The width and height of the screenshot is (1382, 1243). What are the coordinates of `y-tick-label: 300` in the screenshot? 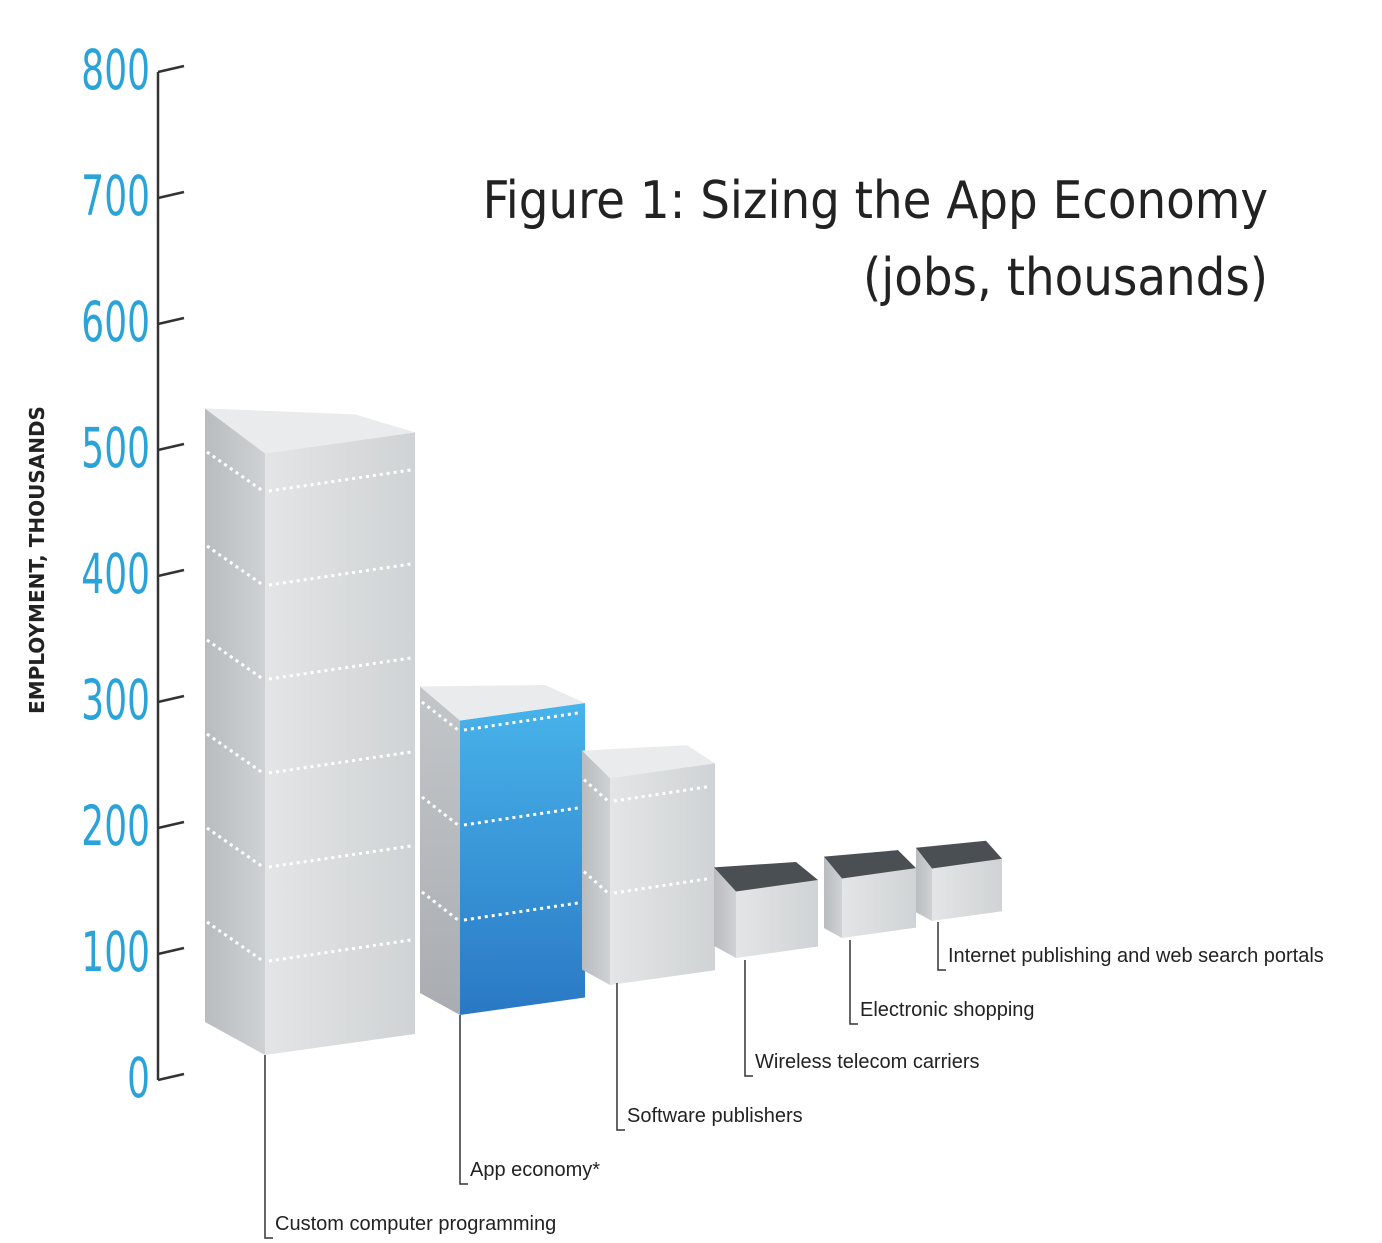 It's located at (115, 700).